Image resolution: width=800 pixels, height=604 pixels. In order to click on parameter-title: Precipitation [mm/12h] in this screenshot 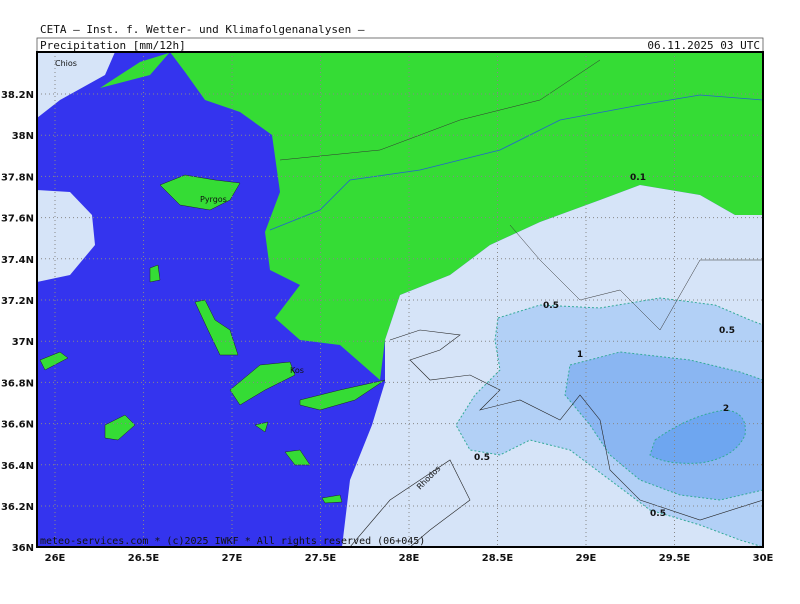, I will do `click(113, 45)`.